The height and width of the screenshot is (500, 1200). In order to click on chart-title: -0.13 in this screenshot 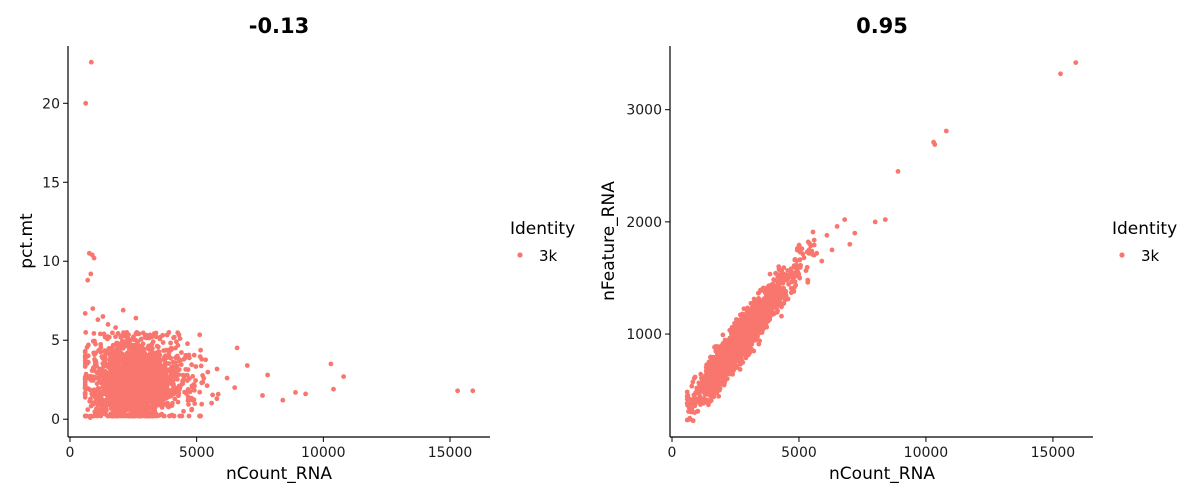, I will do `click(279, 26)`.